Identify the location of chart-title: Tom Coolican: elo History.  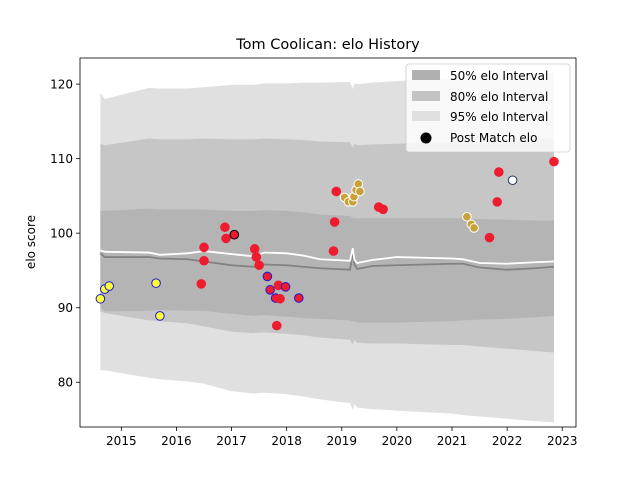
(327, 45).